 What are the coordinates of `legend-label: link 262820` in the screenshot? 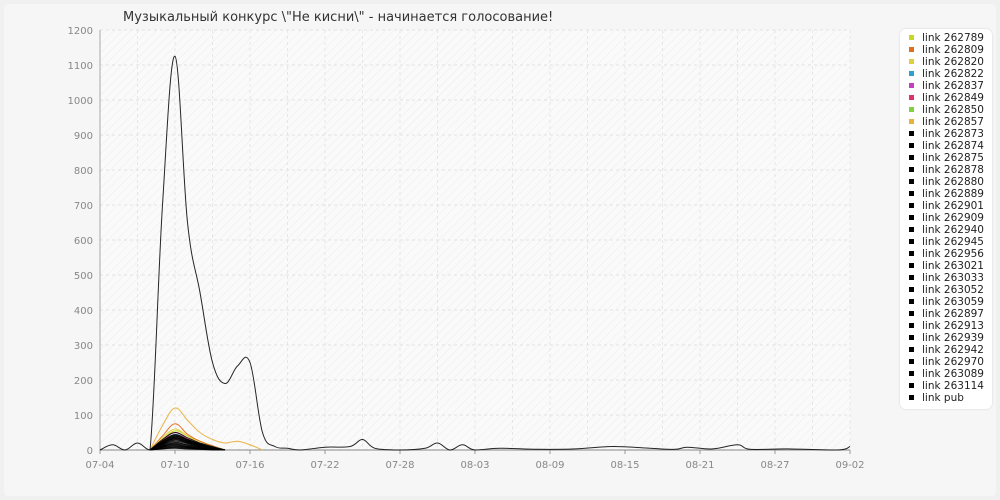 It's located at (953, 62).